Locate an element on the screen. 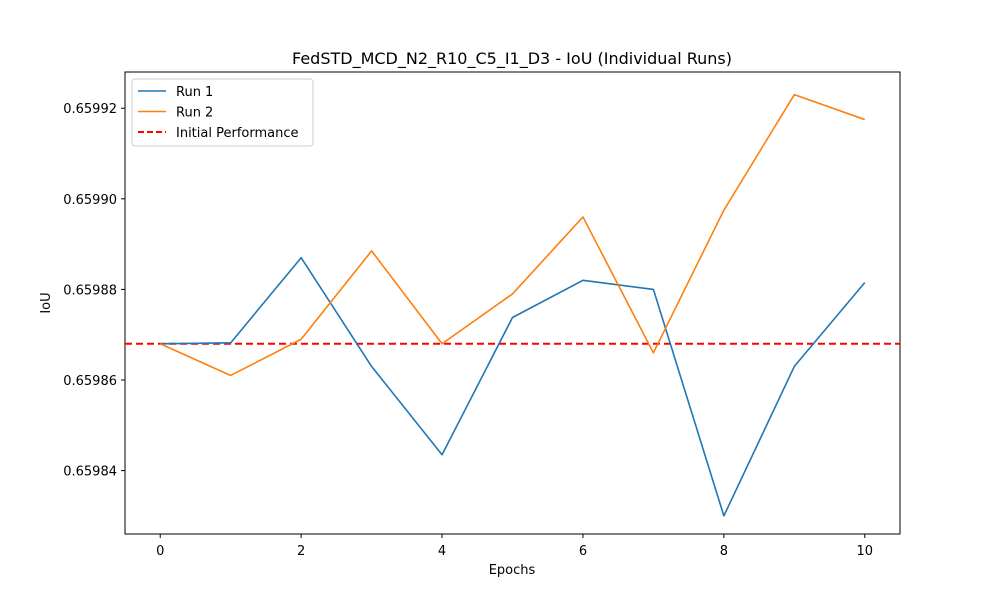  y-tick-label: 0.65992 is located at coordinates (90, 109).